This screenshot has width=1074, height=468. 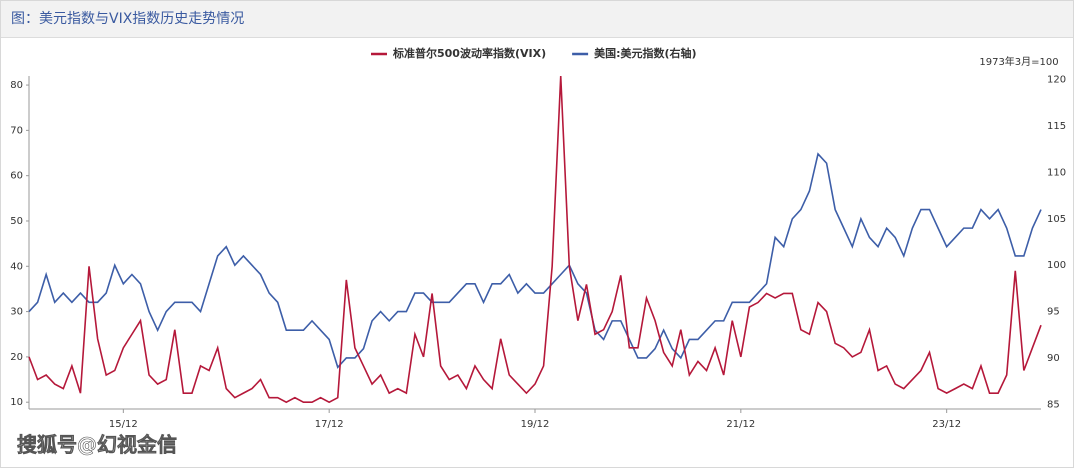 What do you see at coordinates (946, 424) in the screenshot?
I see `x-tick-label: 23/12` at bounding box center [946, 424].